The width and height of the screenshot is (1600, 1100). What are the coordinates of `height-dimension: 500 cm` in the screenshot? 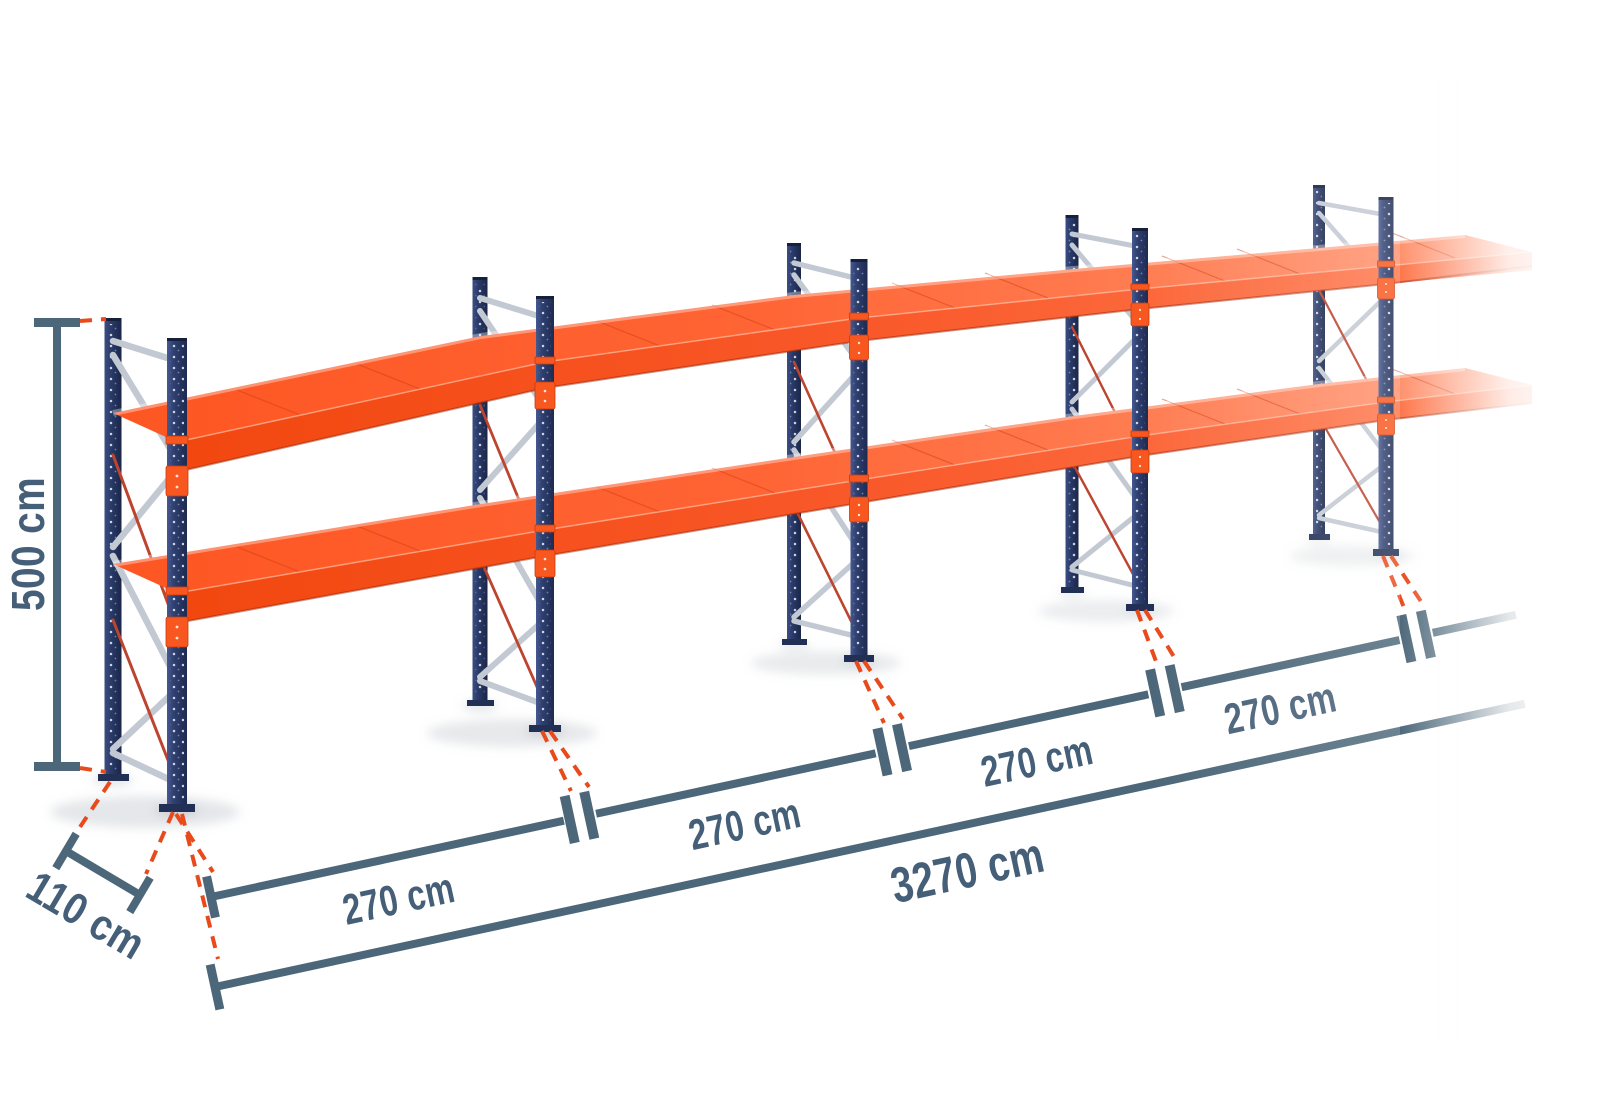 It's located at (41, 544).